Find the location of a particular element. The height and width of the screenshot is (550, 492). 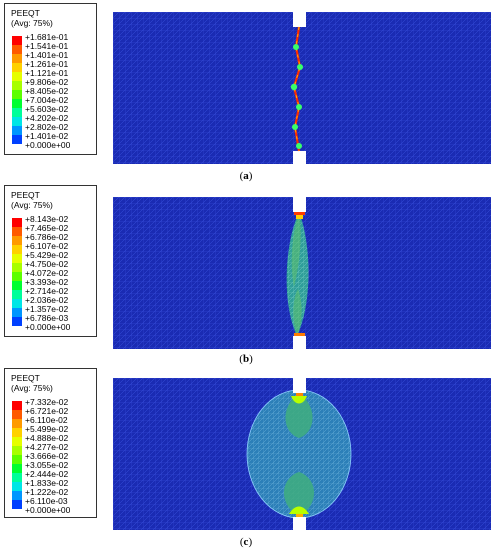

legend-value: +6.110e-03 is located at coordinates (46, 501).